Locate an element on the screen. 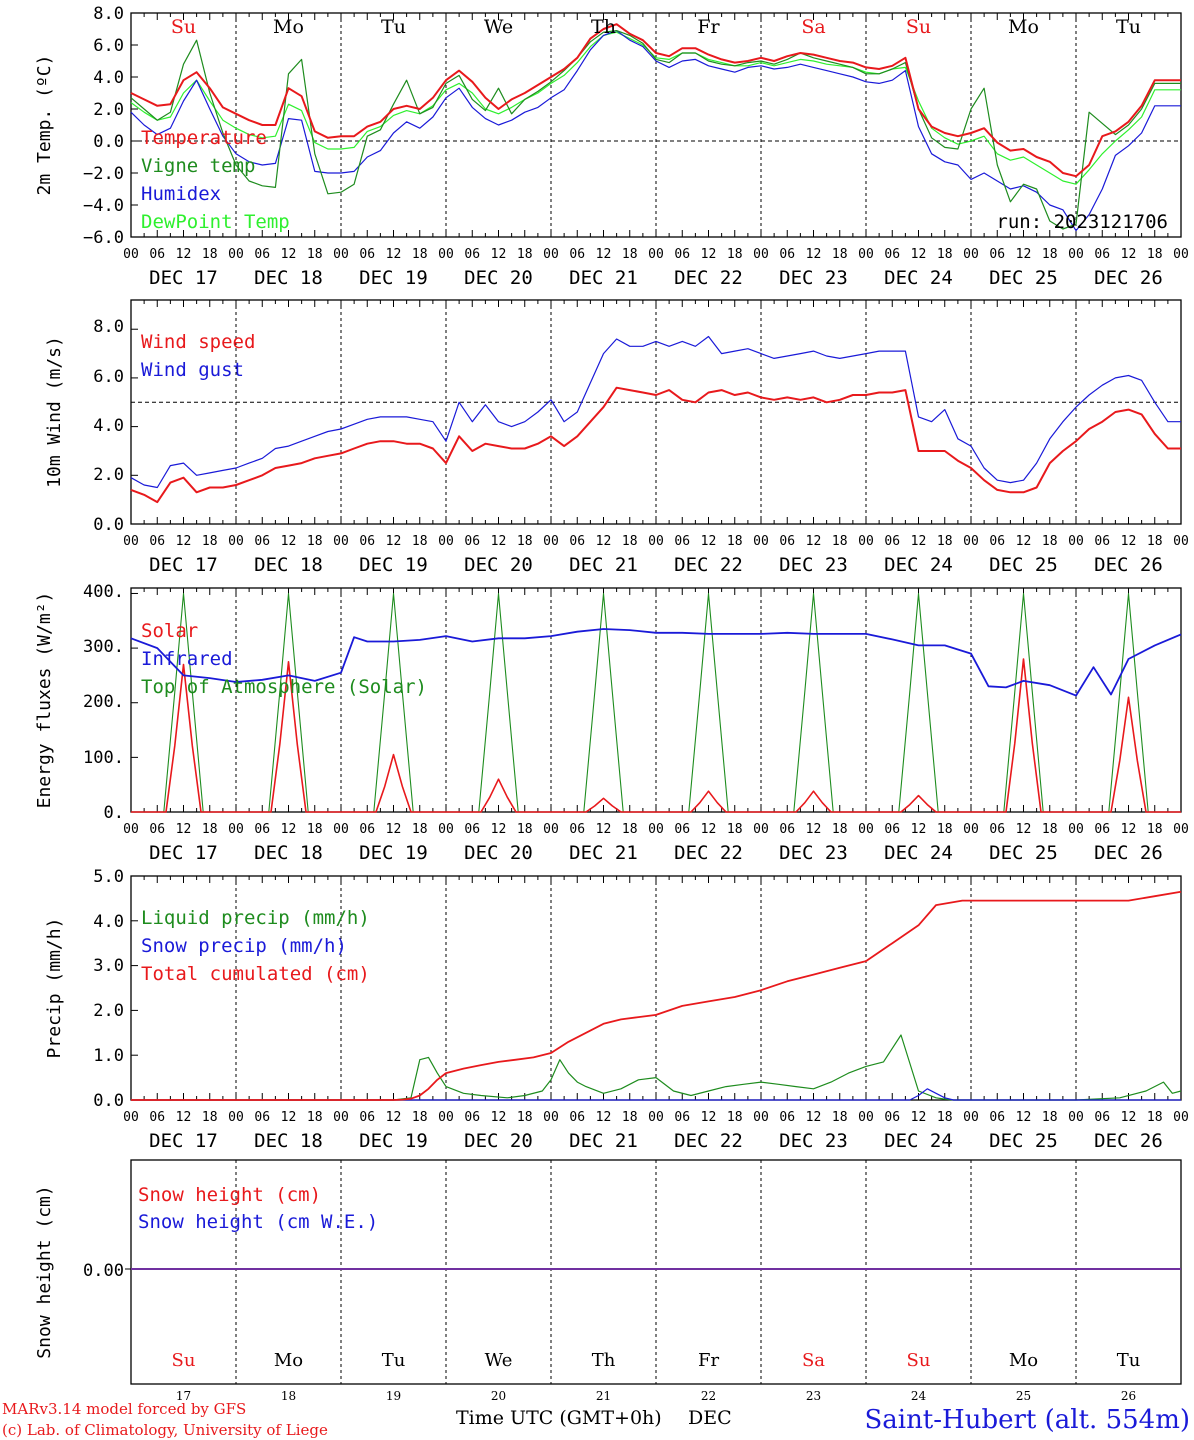  date-label: DEC 26 is located at coordinates (1128, 1141).